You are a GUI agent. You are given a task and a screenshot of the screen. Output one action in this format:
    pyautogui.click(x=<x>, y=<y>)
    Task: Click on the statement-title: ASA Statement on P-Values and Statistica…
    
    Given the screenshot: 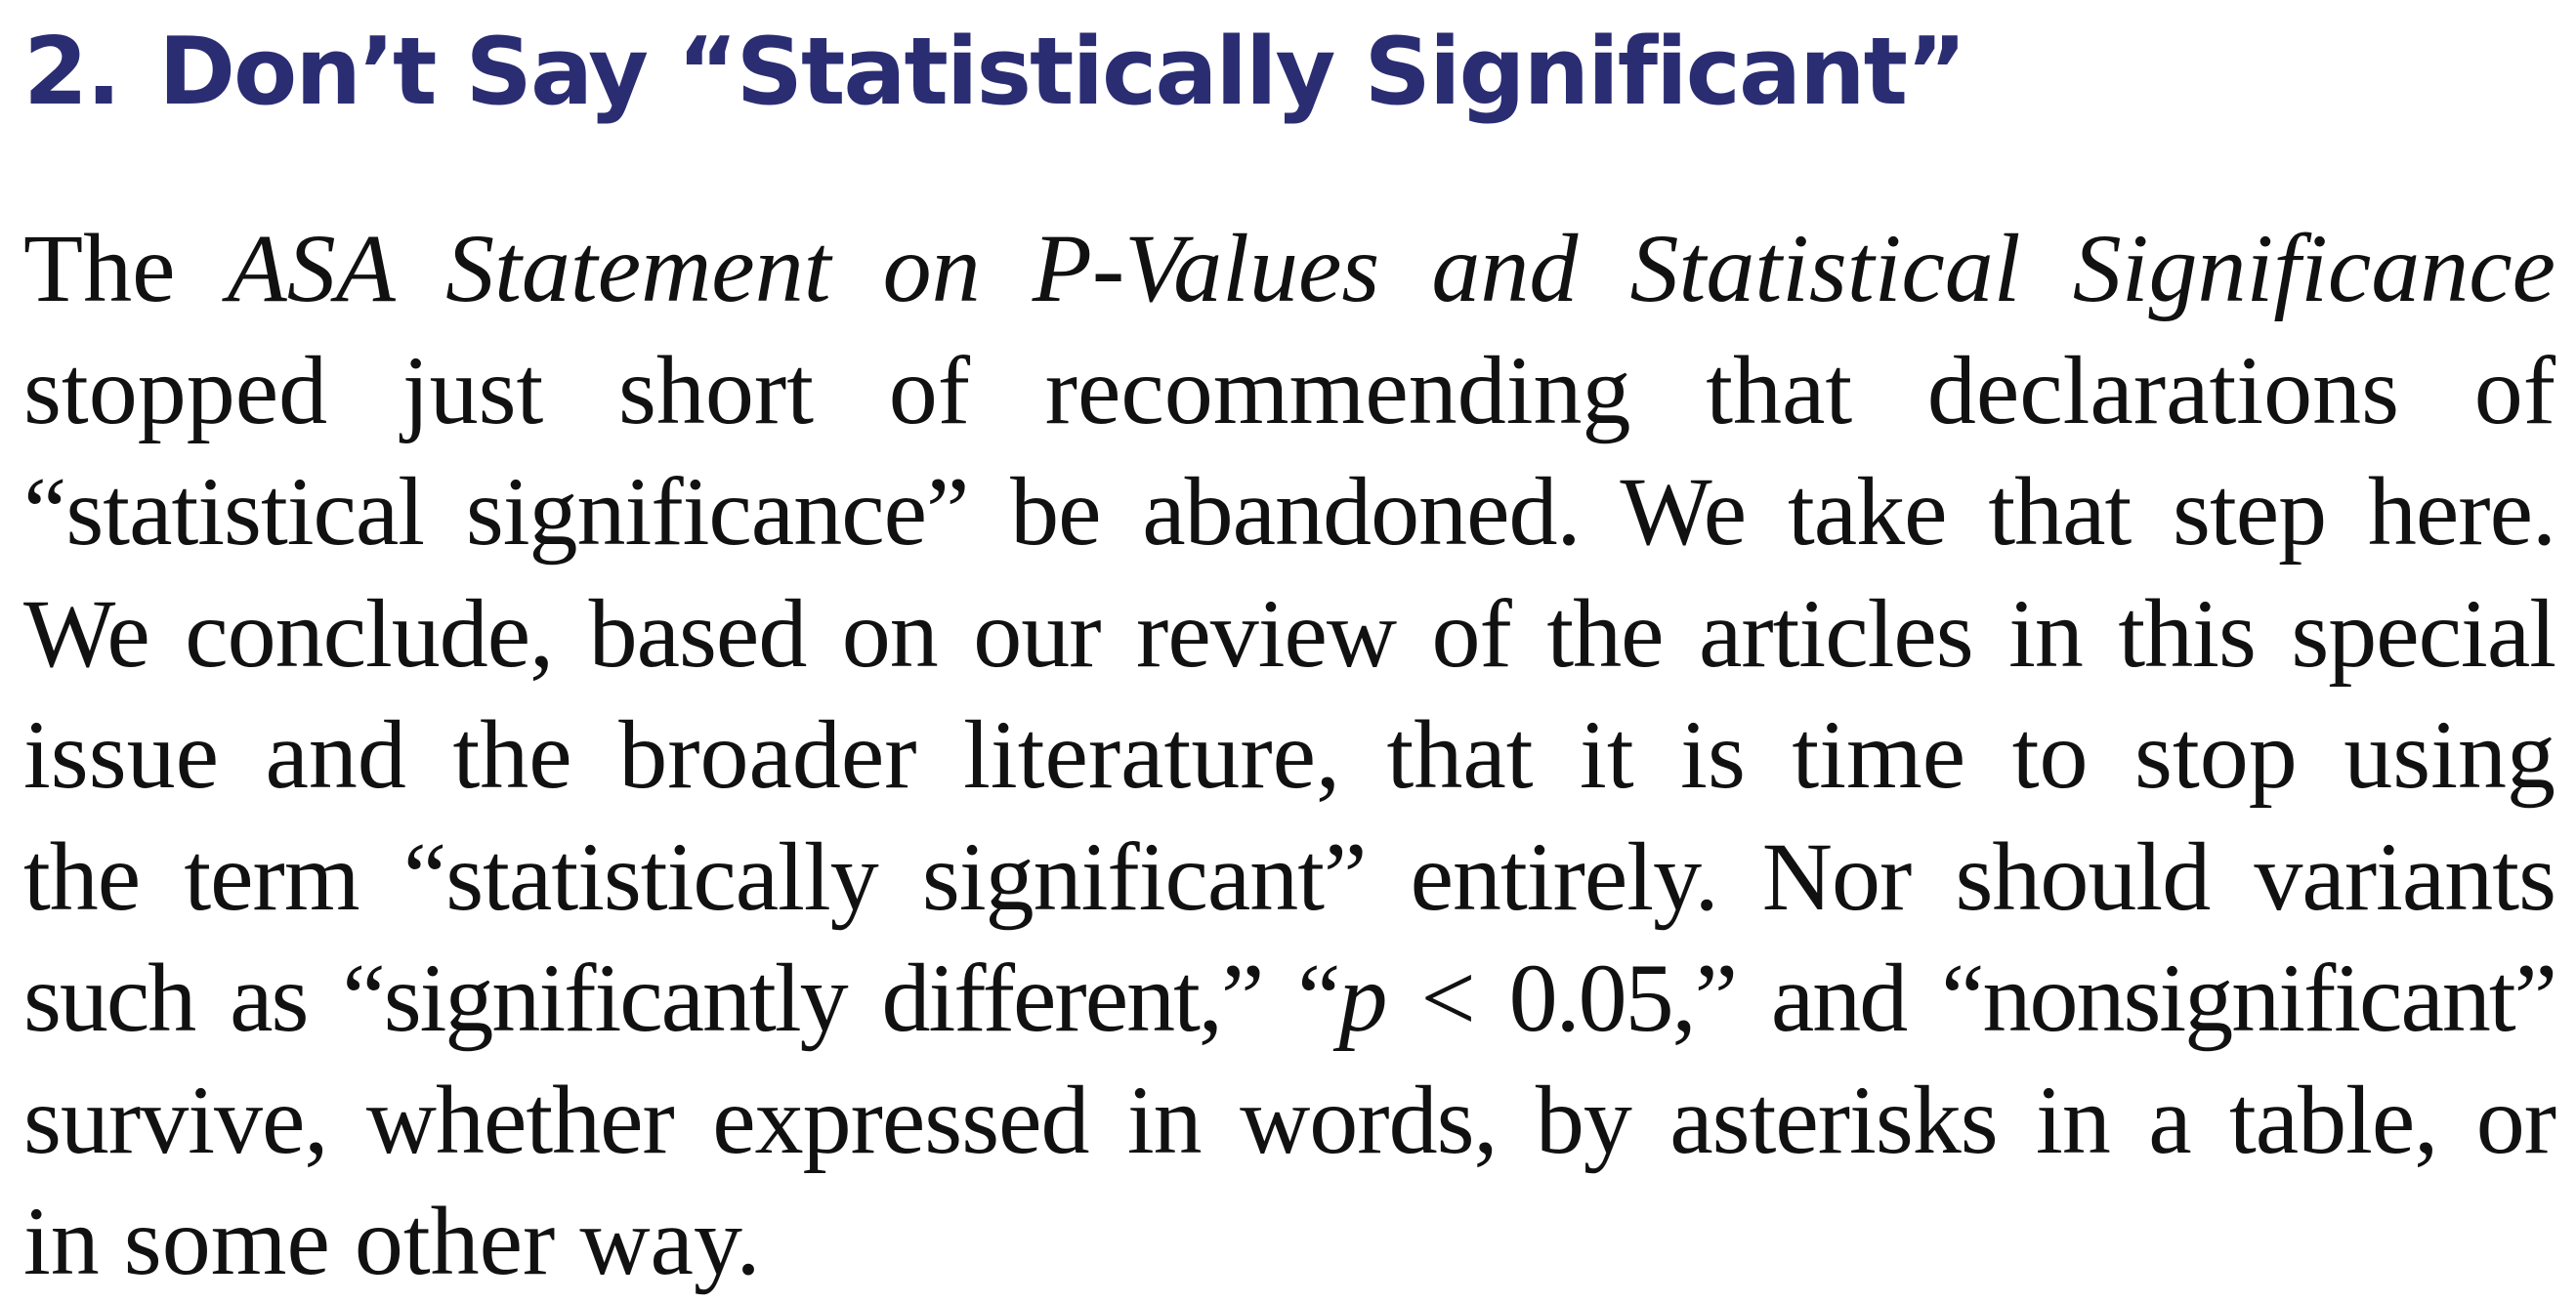 What is the action you would take?
    pyautogui.click(x=1391, y=268)
    